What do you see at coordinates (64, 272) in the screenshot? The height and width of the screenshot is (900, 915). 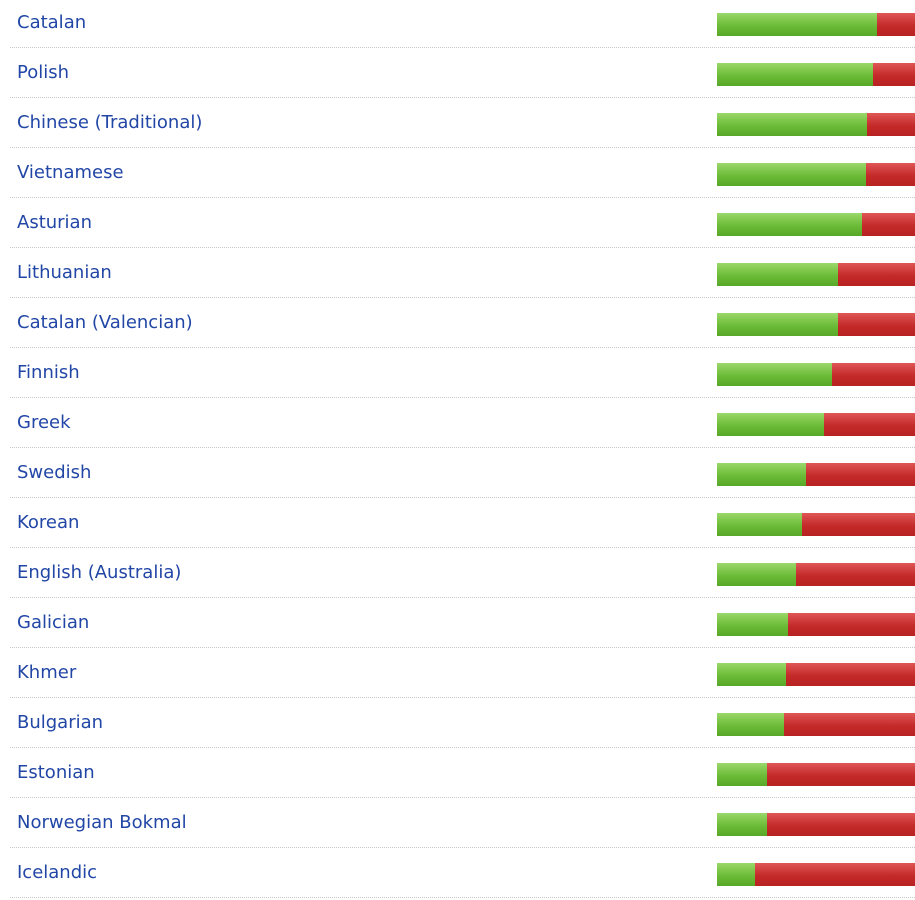 I see `language-link: Lithuanian` at bounding box center [64, 272].